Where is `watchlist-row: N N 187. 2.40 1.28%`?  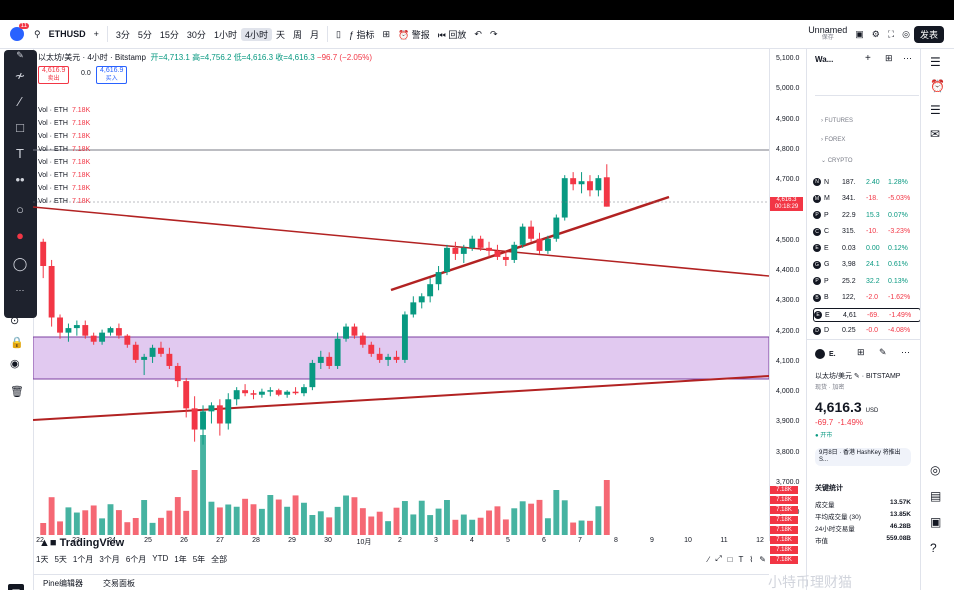 watchlist-row: N N 187. 2.40 1.28% is located at coordinates (866, 182).